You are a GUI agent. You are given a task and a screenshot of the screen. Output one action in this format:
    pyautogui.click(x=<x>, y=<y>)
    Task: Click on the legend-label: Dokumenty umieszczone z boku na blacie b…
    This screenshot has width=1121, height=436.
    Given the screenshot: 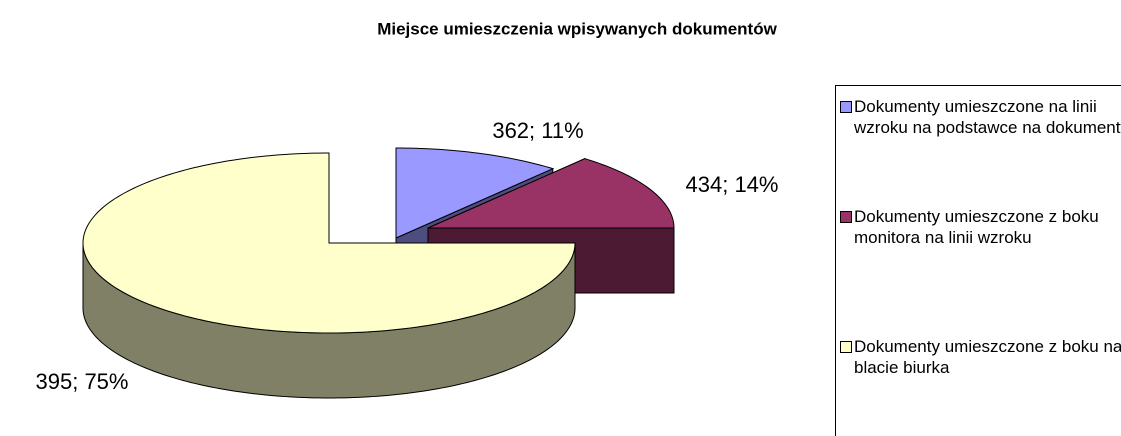 What is the action you would take?
    pyautogui.click(x=987, y=357)
    